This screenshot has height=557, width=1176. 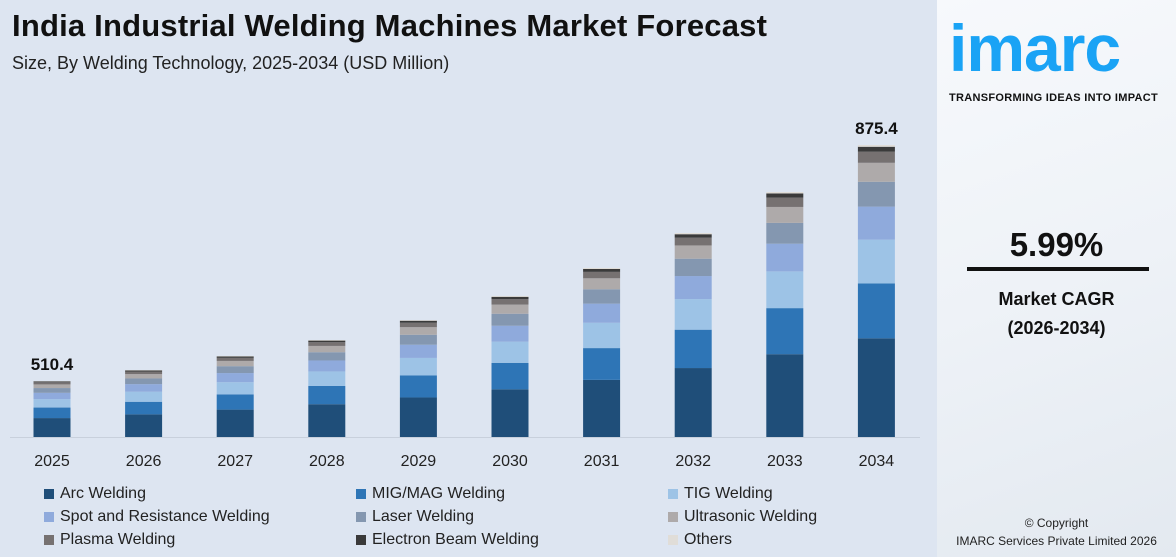 I want to click on copyright-text: © Copyright, so click(x=1056, y=523).